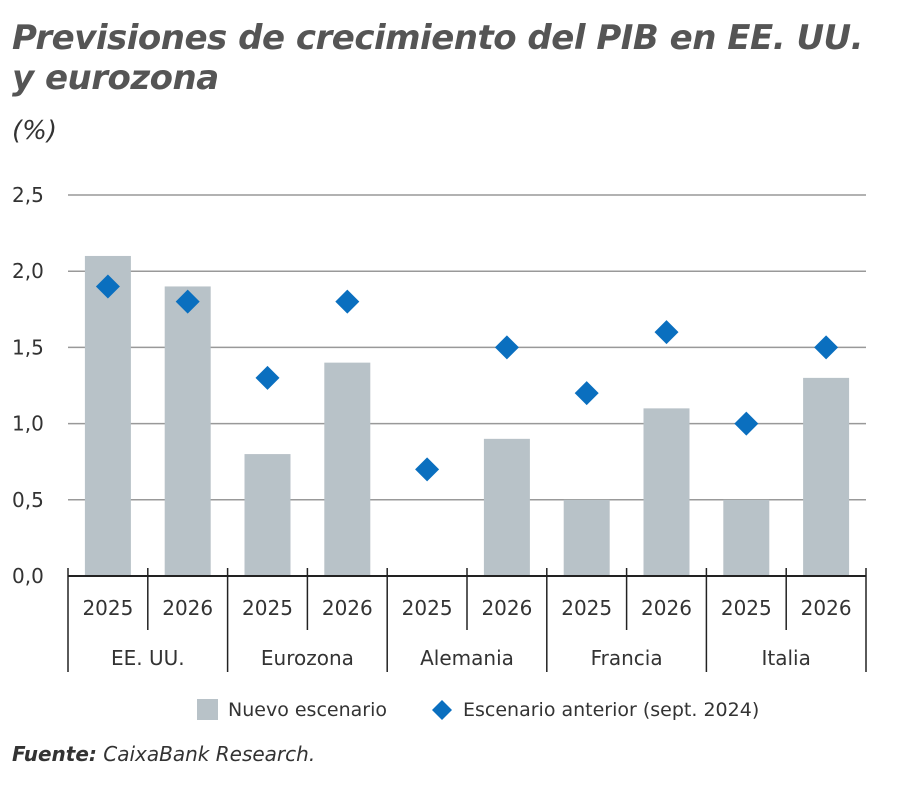 This screenshot has height=786, width=900. What do you see at coordinates (34, 131) in the screenshot?
I see `unit-label: (%)` at bounding box center [34, 131].